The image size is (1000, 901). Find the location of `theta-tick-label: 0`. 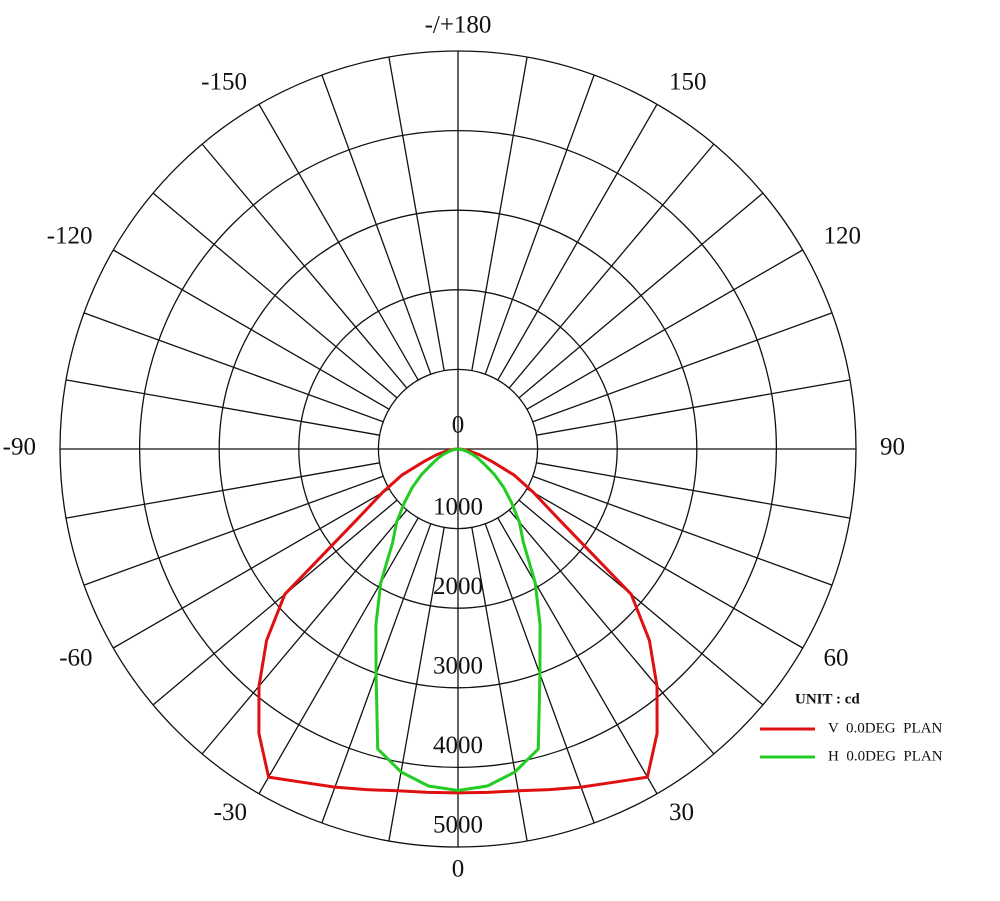

theta-tick-label: 0 is located at coordinates (458, 869).